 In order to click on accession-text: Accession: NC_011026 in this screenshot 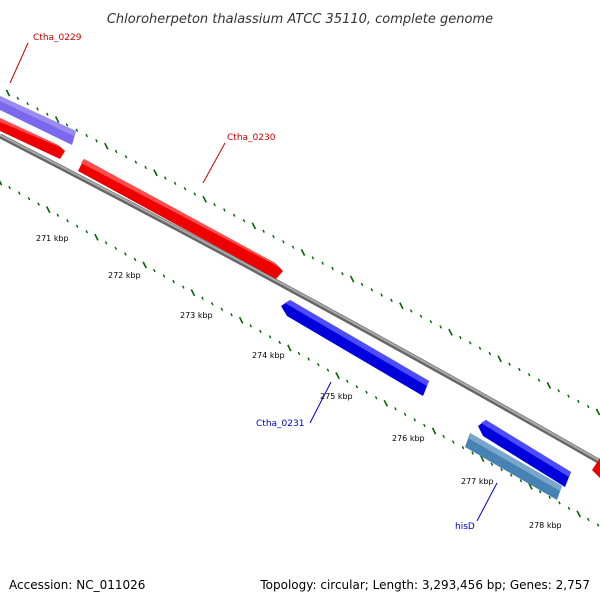, I will do `click(77, 585)`.